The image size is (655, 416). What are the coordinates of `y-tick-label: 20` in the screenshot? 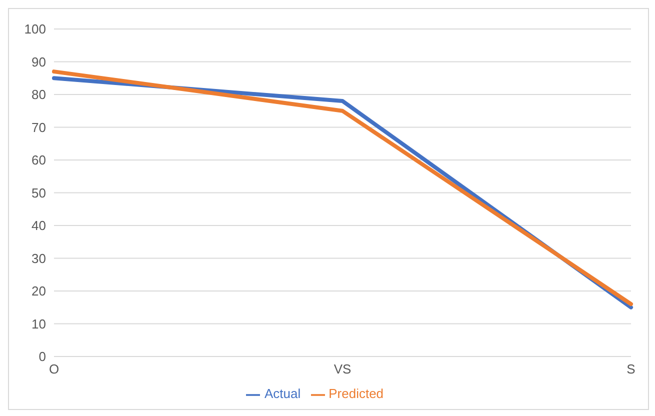 It's located at (39, 291).